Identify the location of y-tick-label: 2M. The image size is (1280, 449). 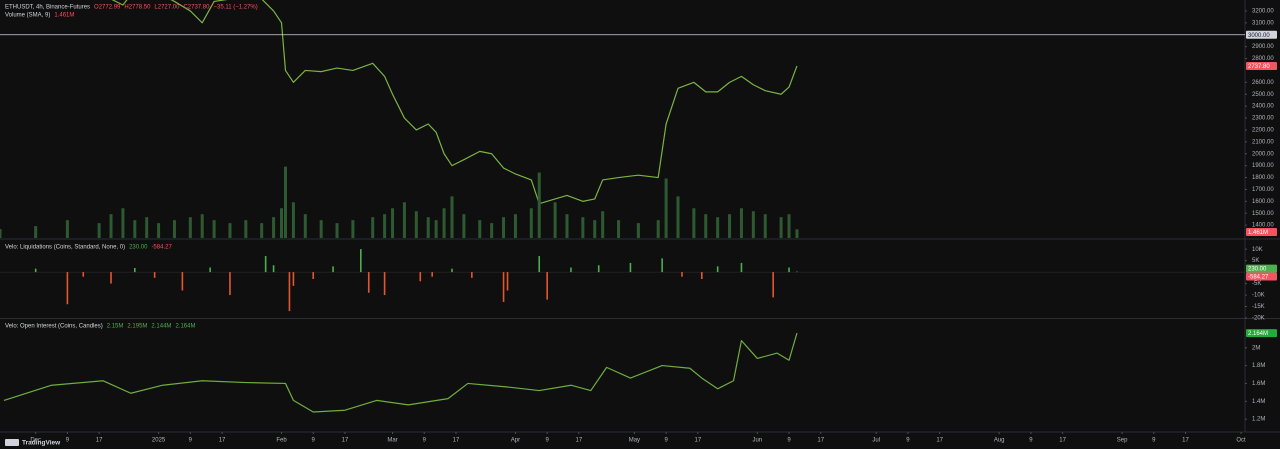
(1256, 348).